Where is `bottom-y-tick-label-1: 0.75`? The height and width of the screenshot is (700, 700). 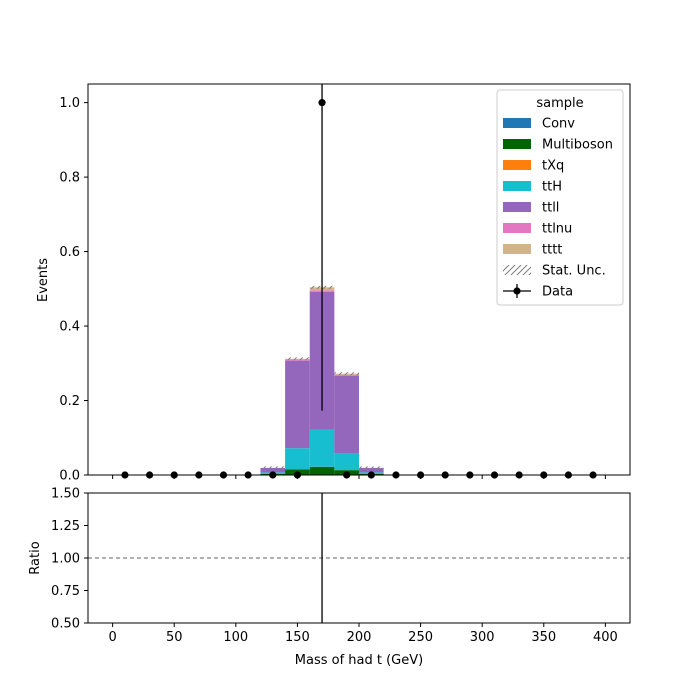
bottom-y-tick-label-1: 0.75 is located at coordinates (65, 591).